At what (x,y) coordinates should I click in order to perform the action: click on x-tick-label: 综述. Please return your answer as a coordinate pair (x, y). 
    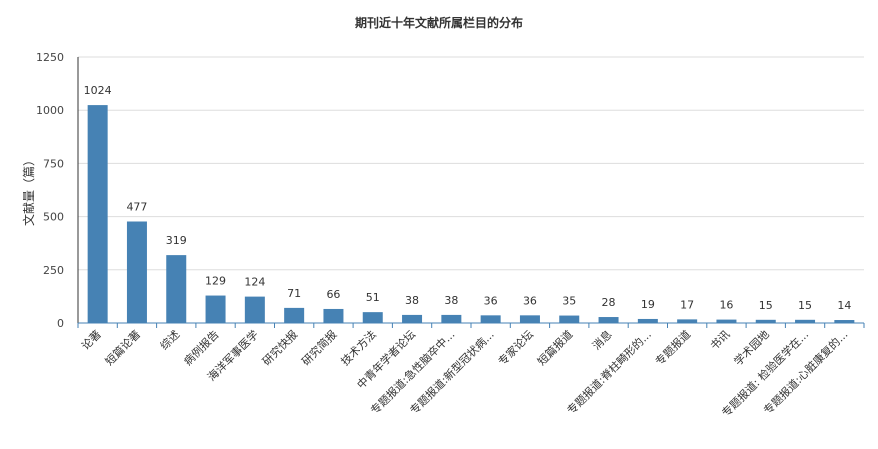
    Looking at the image, I should click on (169, 339).